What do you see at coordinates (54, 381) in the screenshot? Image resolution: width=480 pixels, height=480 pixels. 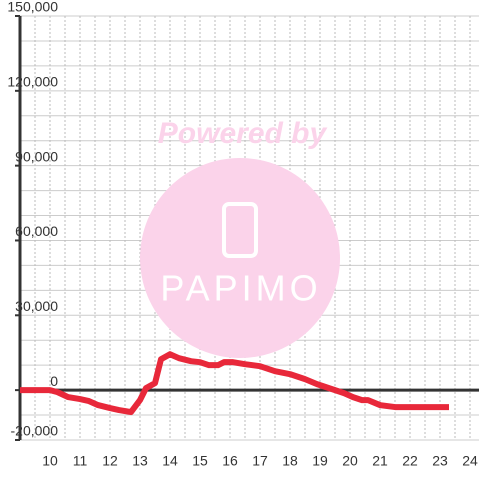 I see `y-tick-label: 0` at bounding box center [54, 381].